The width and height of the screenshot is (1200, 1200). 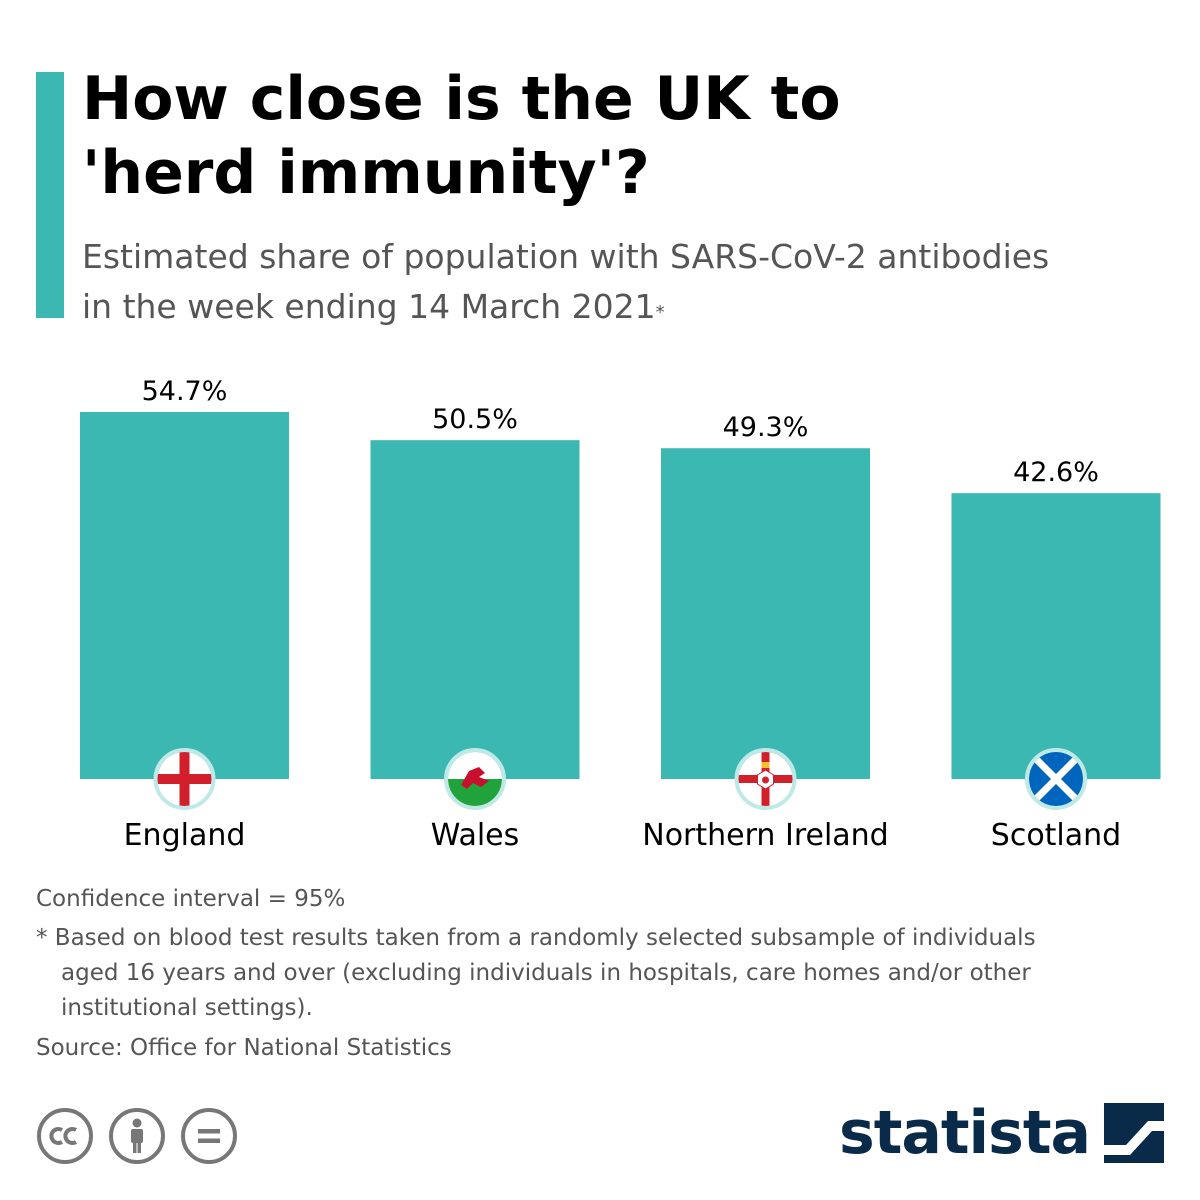 What do you see at coordinates (660, 312) in the screenshot?
I see `subtitle-footnote-mark: *` at bounding box center [660, 312].